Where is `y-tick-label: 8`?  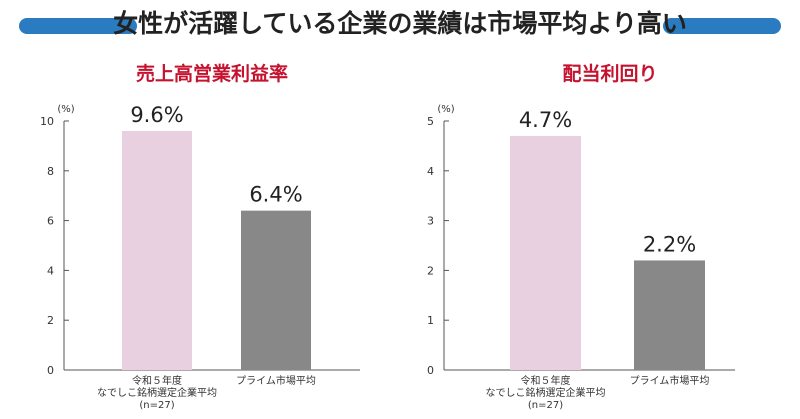
y-tick-label: 8 is located at coordinates (50, 171).